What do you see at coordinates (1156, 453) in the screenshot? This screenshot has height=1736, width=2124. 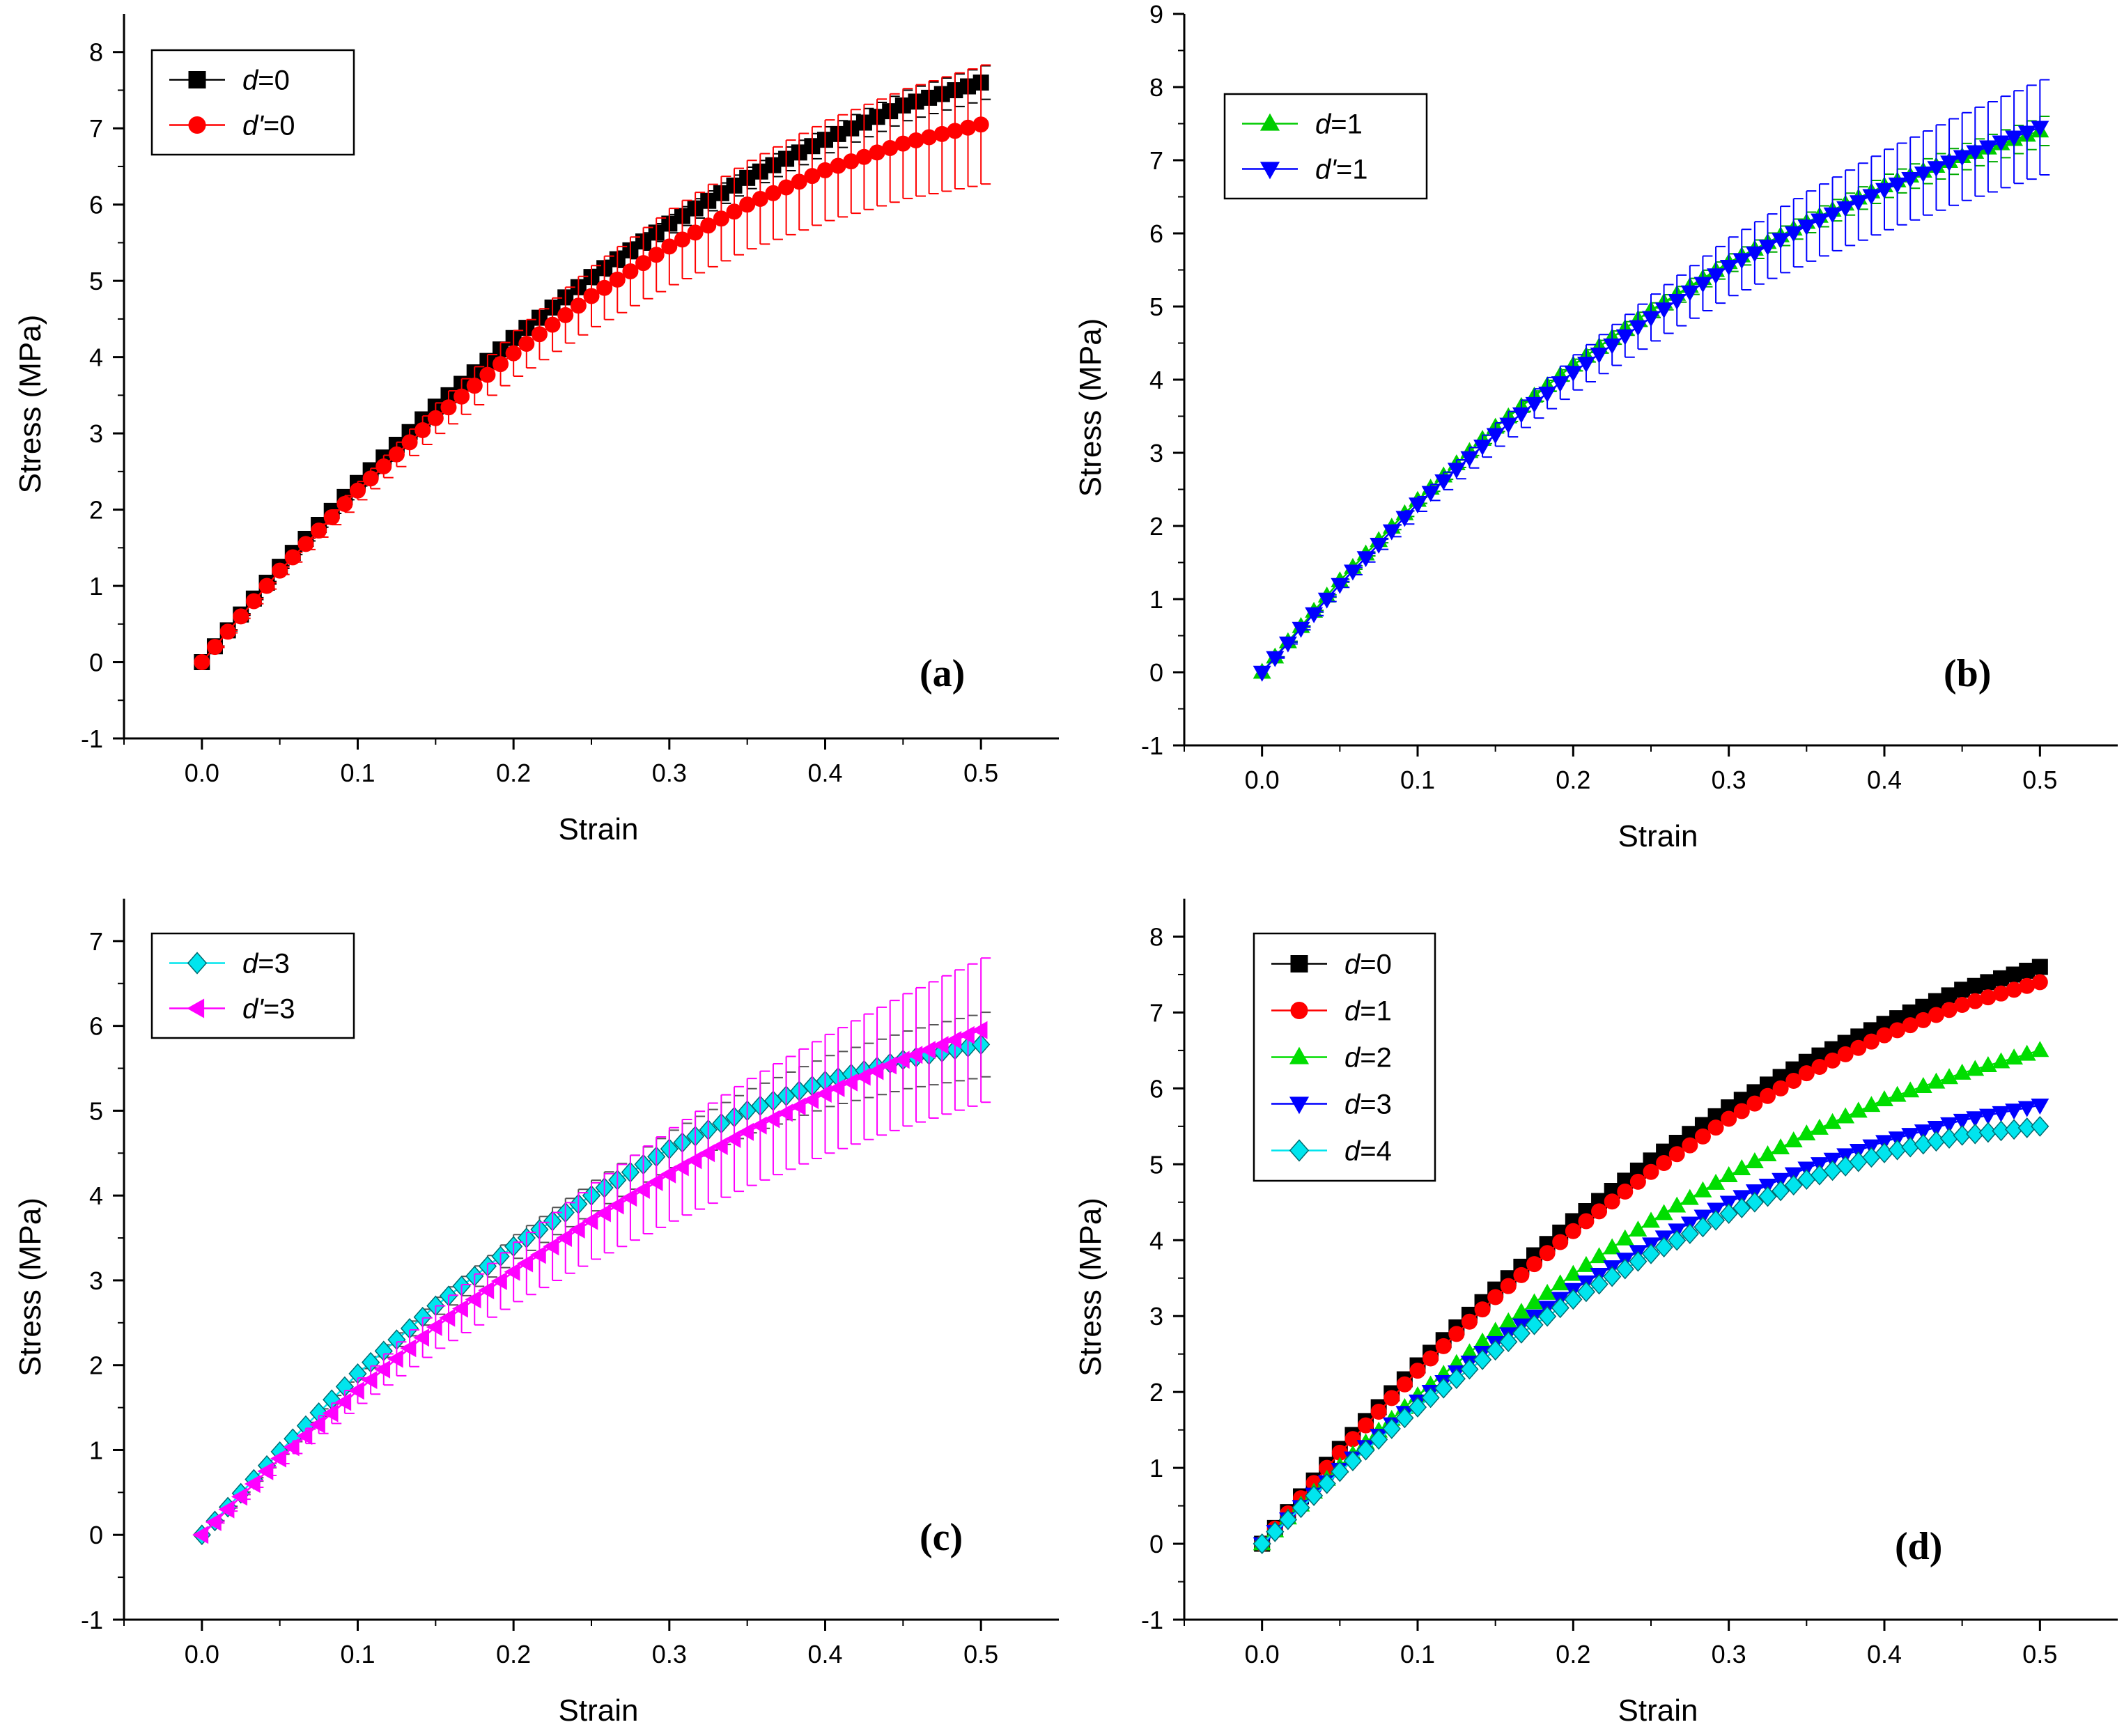 I see `y-tick-label: 3` at bounding box center [1156, 453].